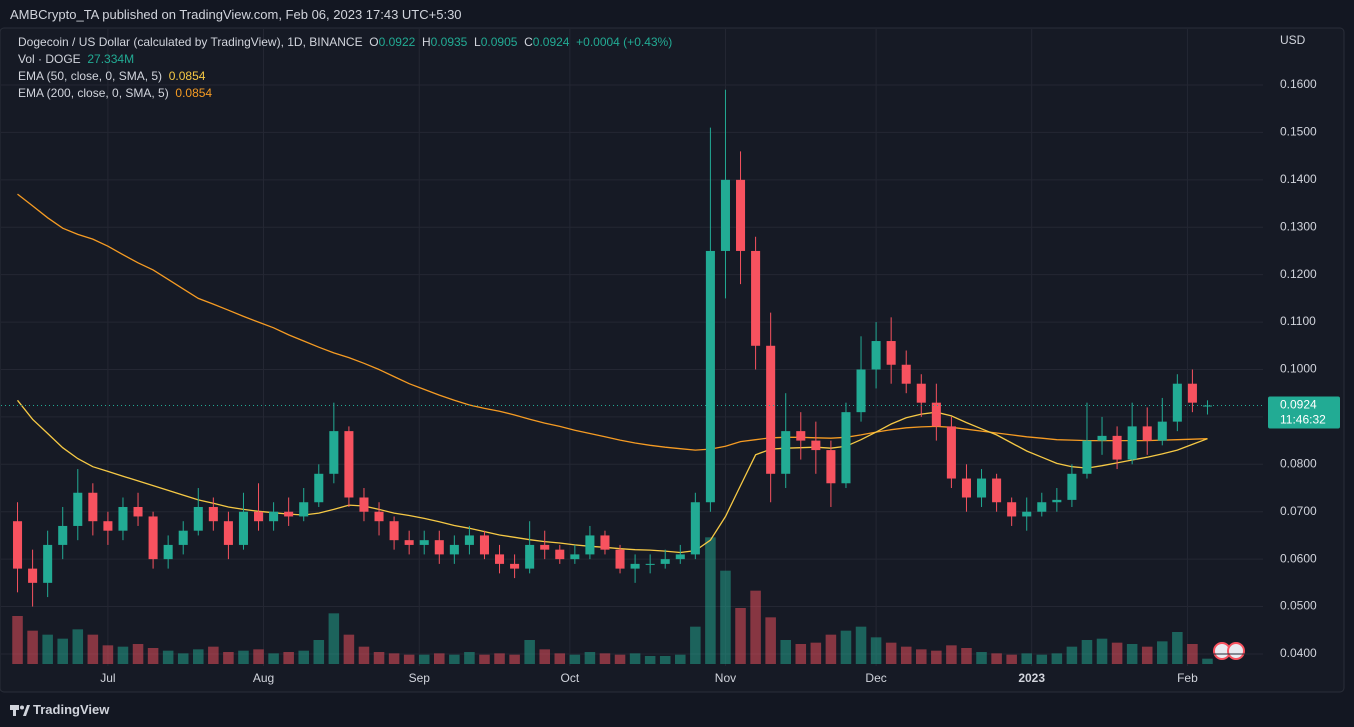 The image size is (1354, 727). I want to click on ohlc-value: 0.0935, so click(449, 42).